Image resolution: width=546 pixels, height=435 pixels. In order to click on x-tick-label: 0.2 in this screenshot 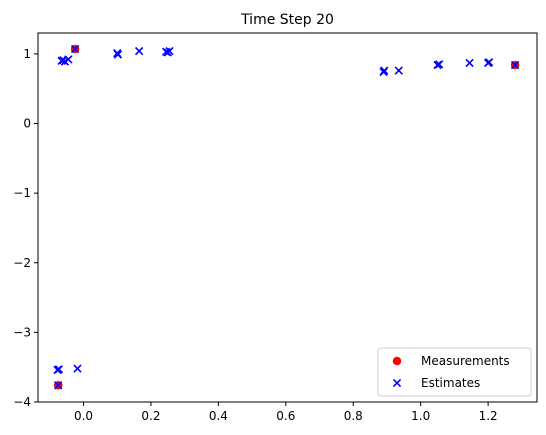, I will do `click(150, 416)`.